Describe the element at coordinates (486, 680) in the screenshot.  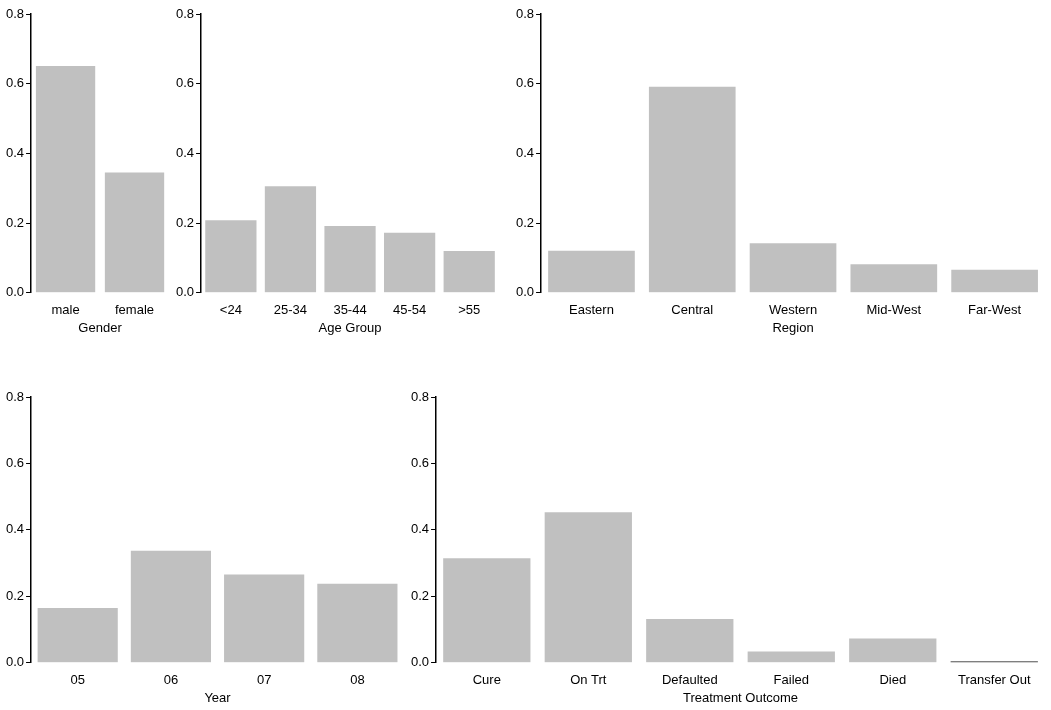
I see `x-tick-label: Cure` at that location.